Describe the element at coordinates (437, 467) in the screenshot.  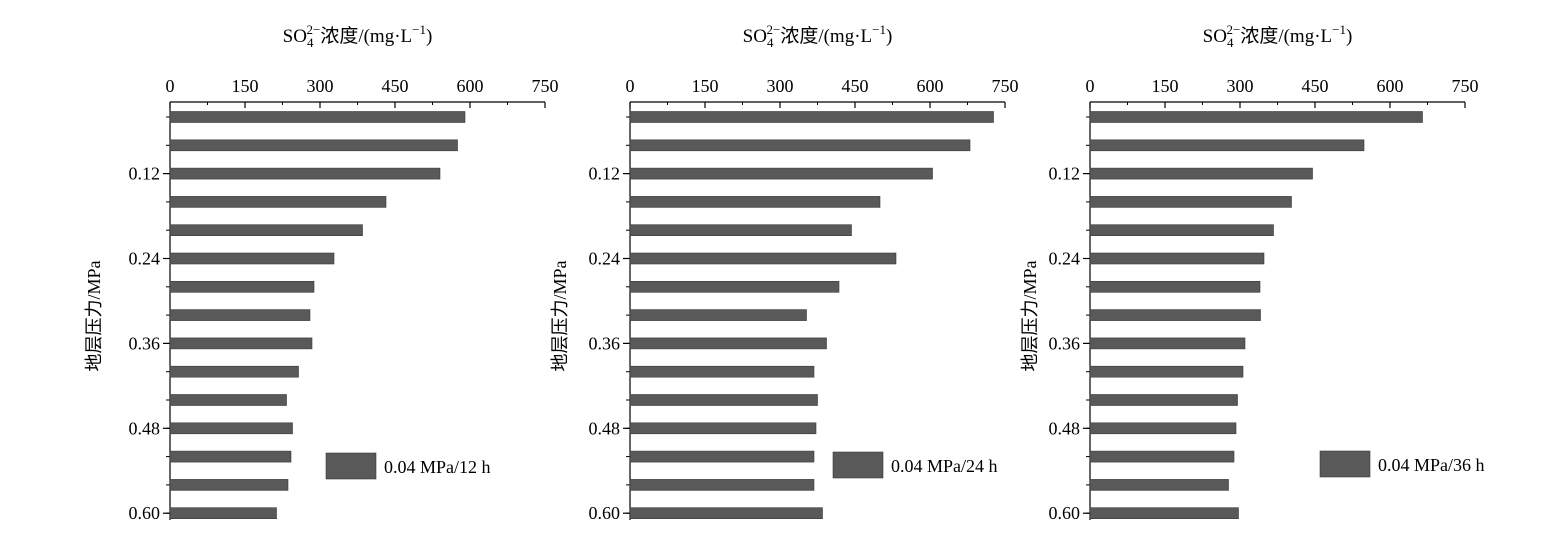
I see `legend-label: 0.04 MPa/12 h` at that location.